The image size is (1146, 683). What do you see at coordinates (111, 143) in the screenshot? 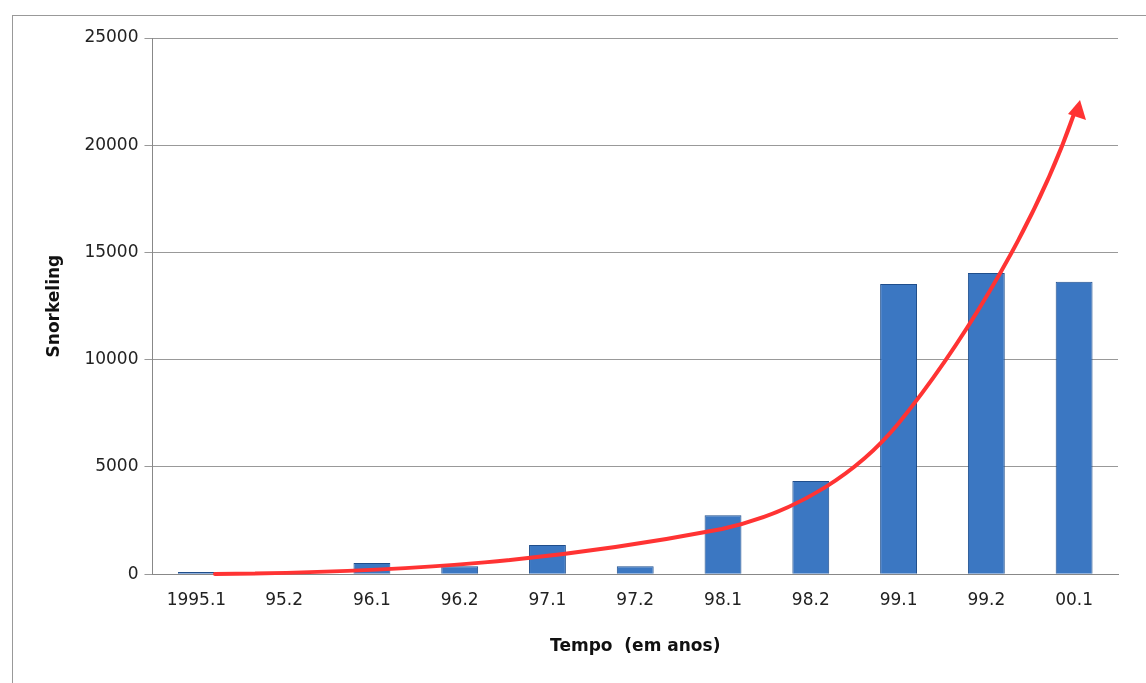
I see `y-tick-label: 20000` at bounding box center [111, 143].